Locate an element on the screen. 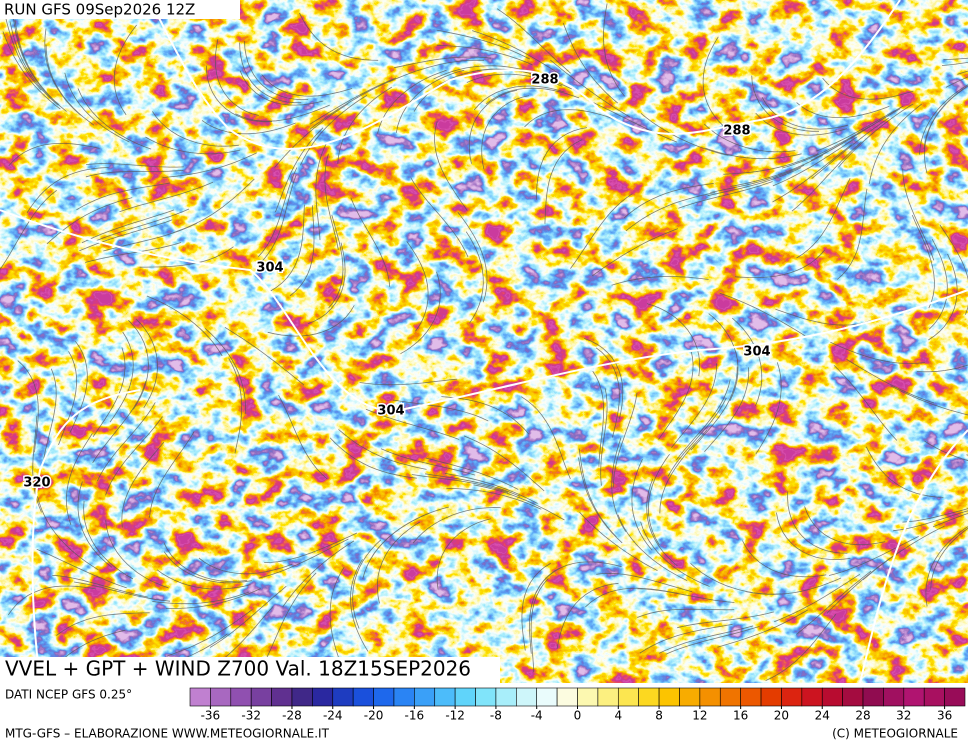  run-label: RUN GFS 09Sep2026 12Z is located at coordinates (99, 10).